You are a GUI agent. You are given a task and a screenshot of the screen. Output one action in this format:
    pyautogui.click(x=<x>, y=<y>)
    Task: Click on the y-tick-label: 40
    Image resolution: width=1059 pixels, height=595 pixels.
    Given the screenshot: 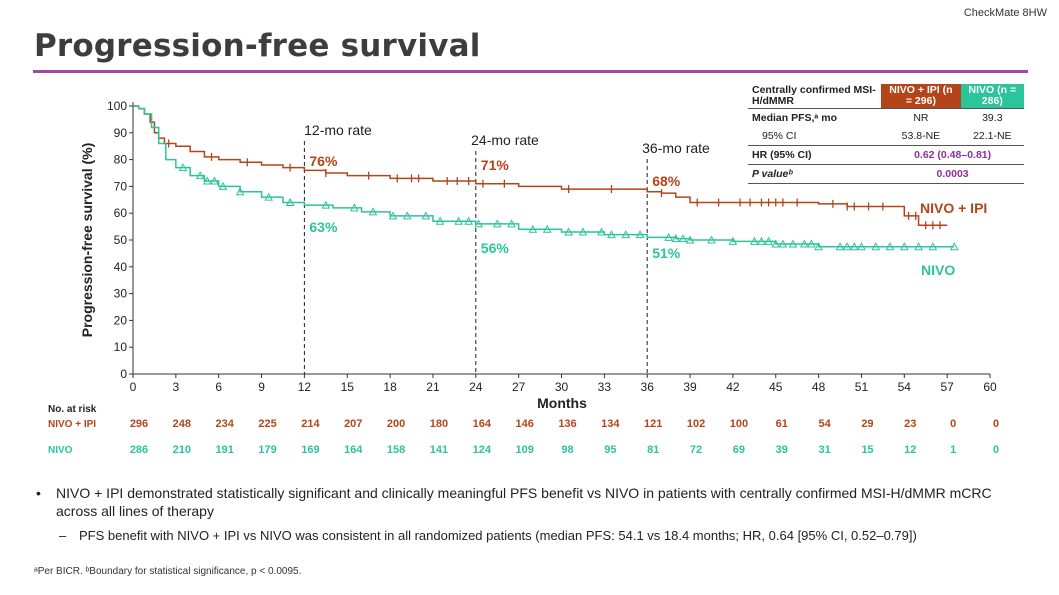 What is the action you would take?
    pyautogui.click(x=121, y=267)
    